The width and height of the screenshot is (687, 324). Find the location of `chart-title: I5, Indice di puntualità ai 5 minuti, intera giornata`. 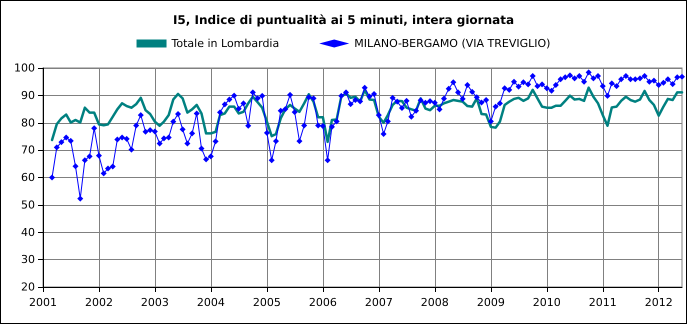

chart-title: I5, Indice di puntualità ai 5 minuti, intera giornata is located at coordinates (343, 20).